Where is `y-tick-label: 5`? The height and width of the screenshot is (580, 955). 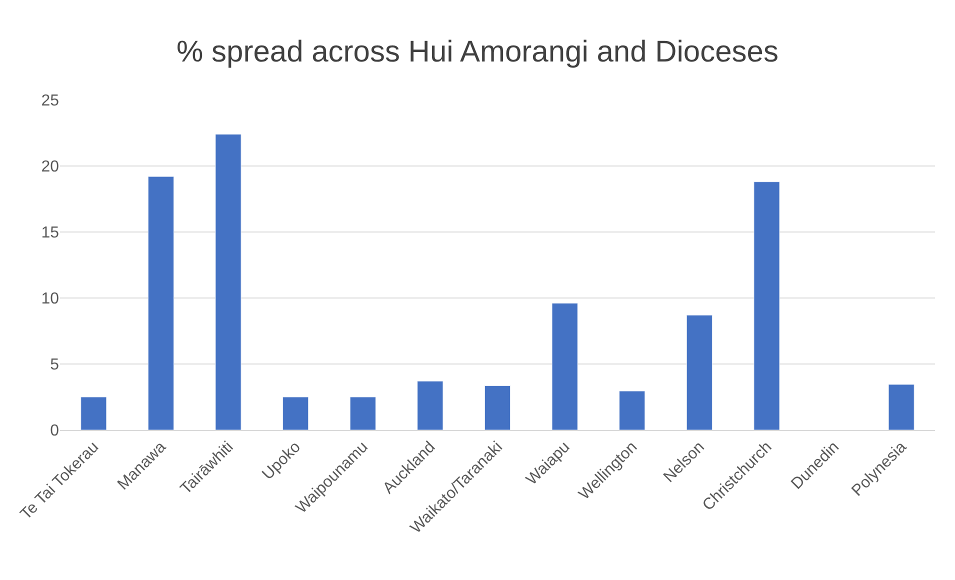
y-tick-label: 5 is located at coordinates (55, 365).